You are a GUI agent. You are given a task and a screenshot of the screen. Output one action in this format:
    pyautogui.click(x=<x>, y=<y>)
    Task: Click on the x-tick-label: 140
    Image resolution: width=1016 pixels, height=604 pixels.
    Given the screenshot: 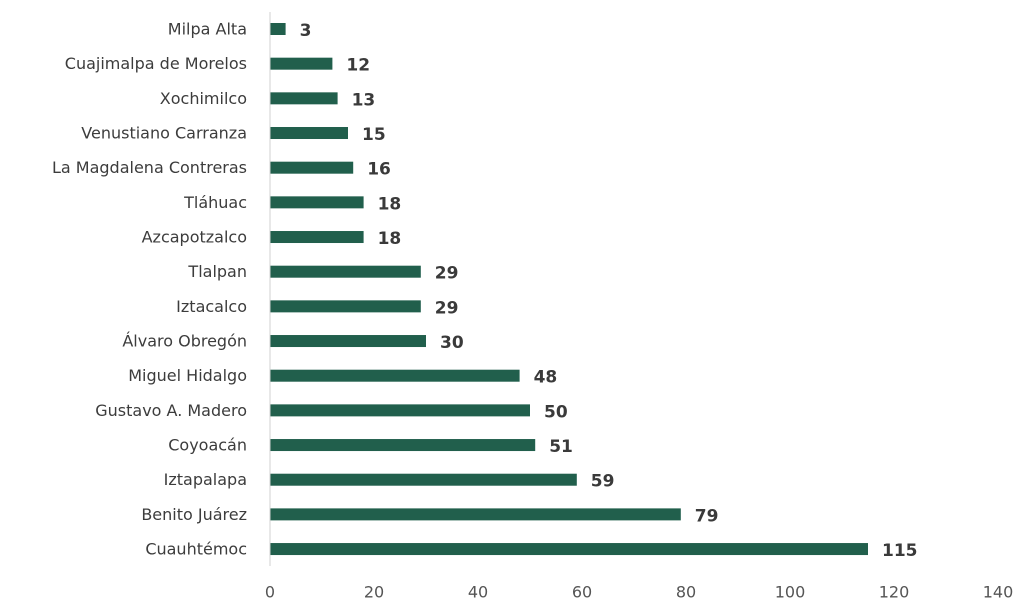 What is the action you would take?
    pyautogui.click(x=998, y=592)
    